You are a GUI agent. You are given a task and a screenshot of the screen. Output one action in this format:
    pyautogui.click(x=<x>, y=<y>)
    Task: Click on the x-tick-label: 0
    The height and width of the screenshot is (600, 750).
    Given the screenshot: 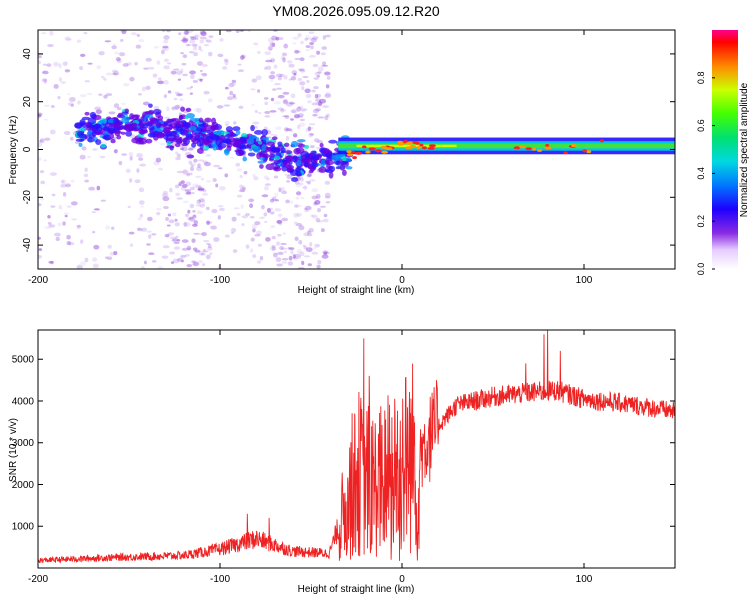 What is the action you would take?
    pyautogui.click(x=402, y=280)
    